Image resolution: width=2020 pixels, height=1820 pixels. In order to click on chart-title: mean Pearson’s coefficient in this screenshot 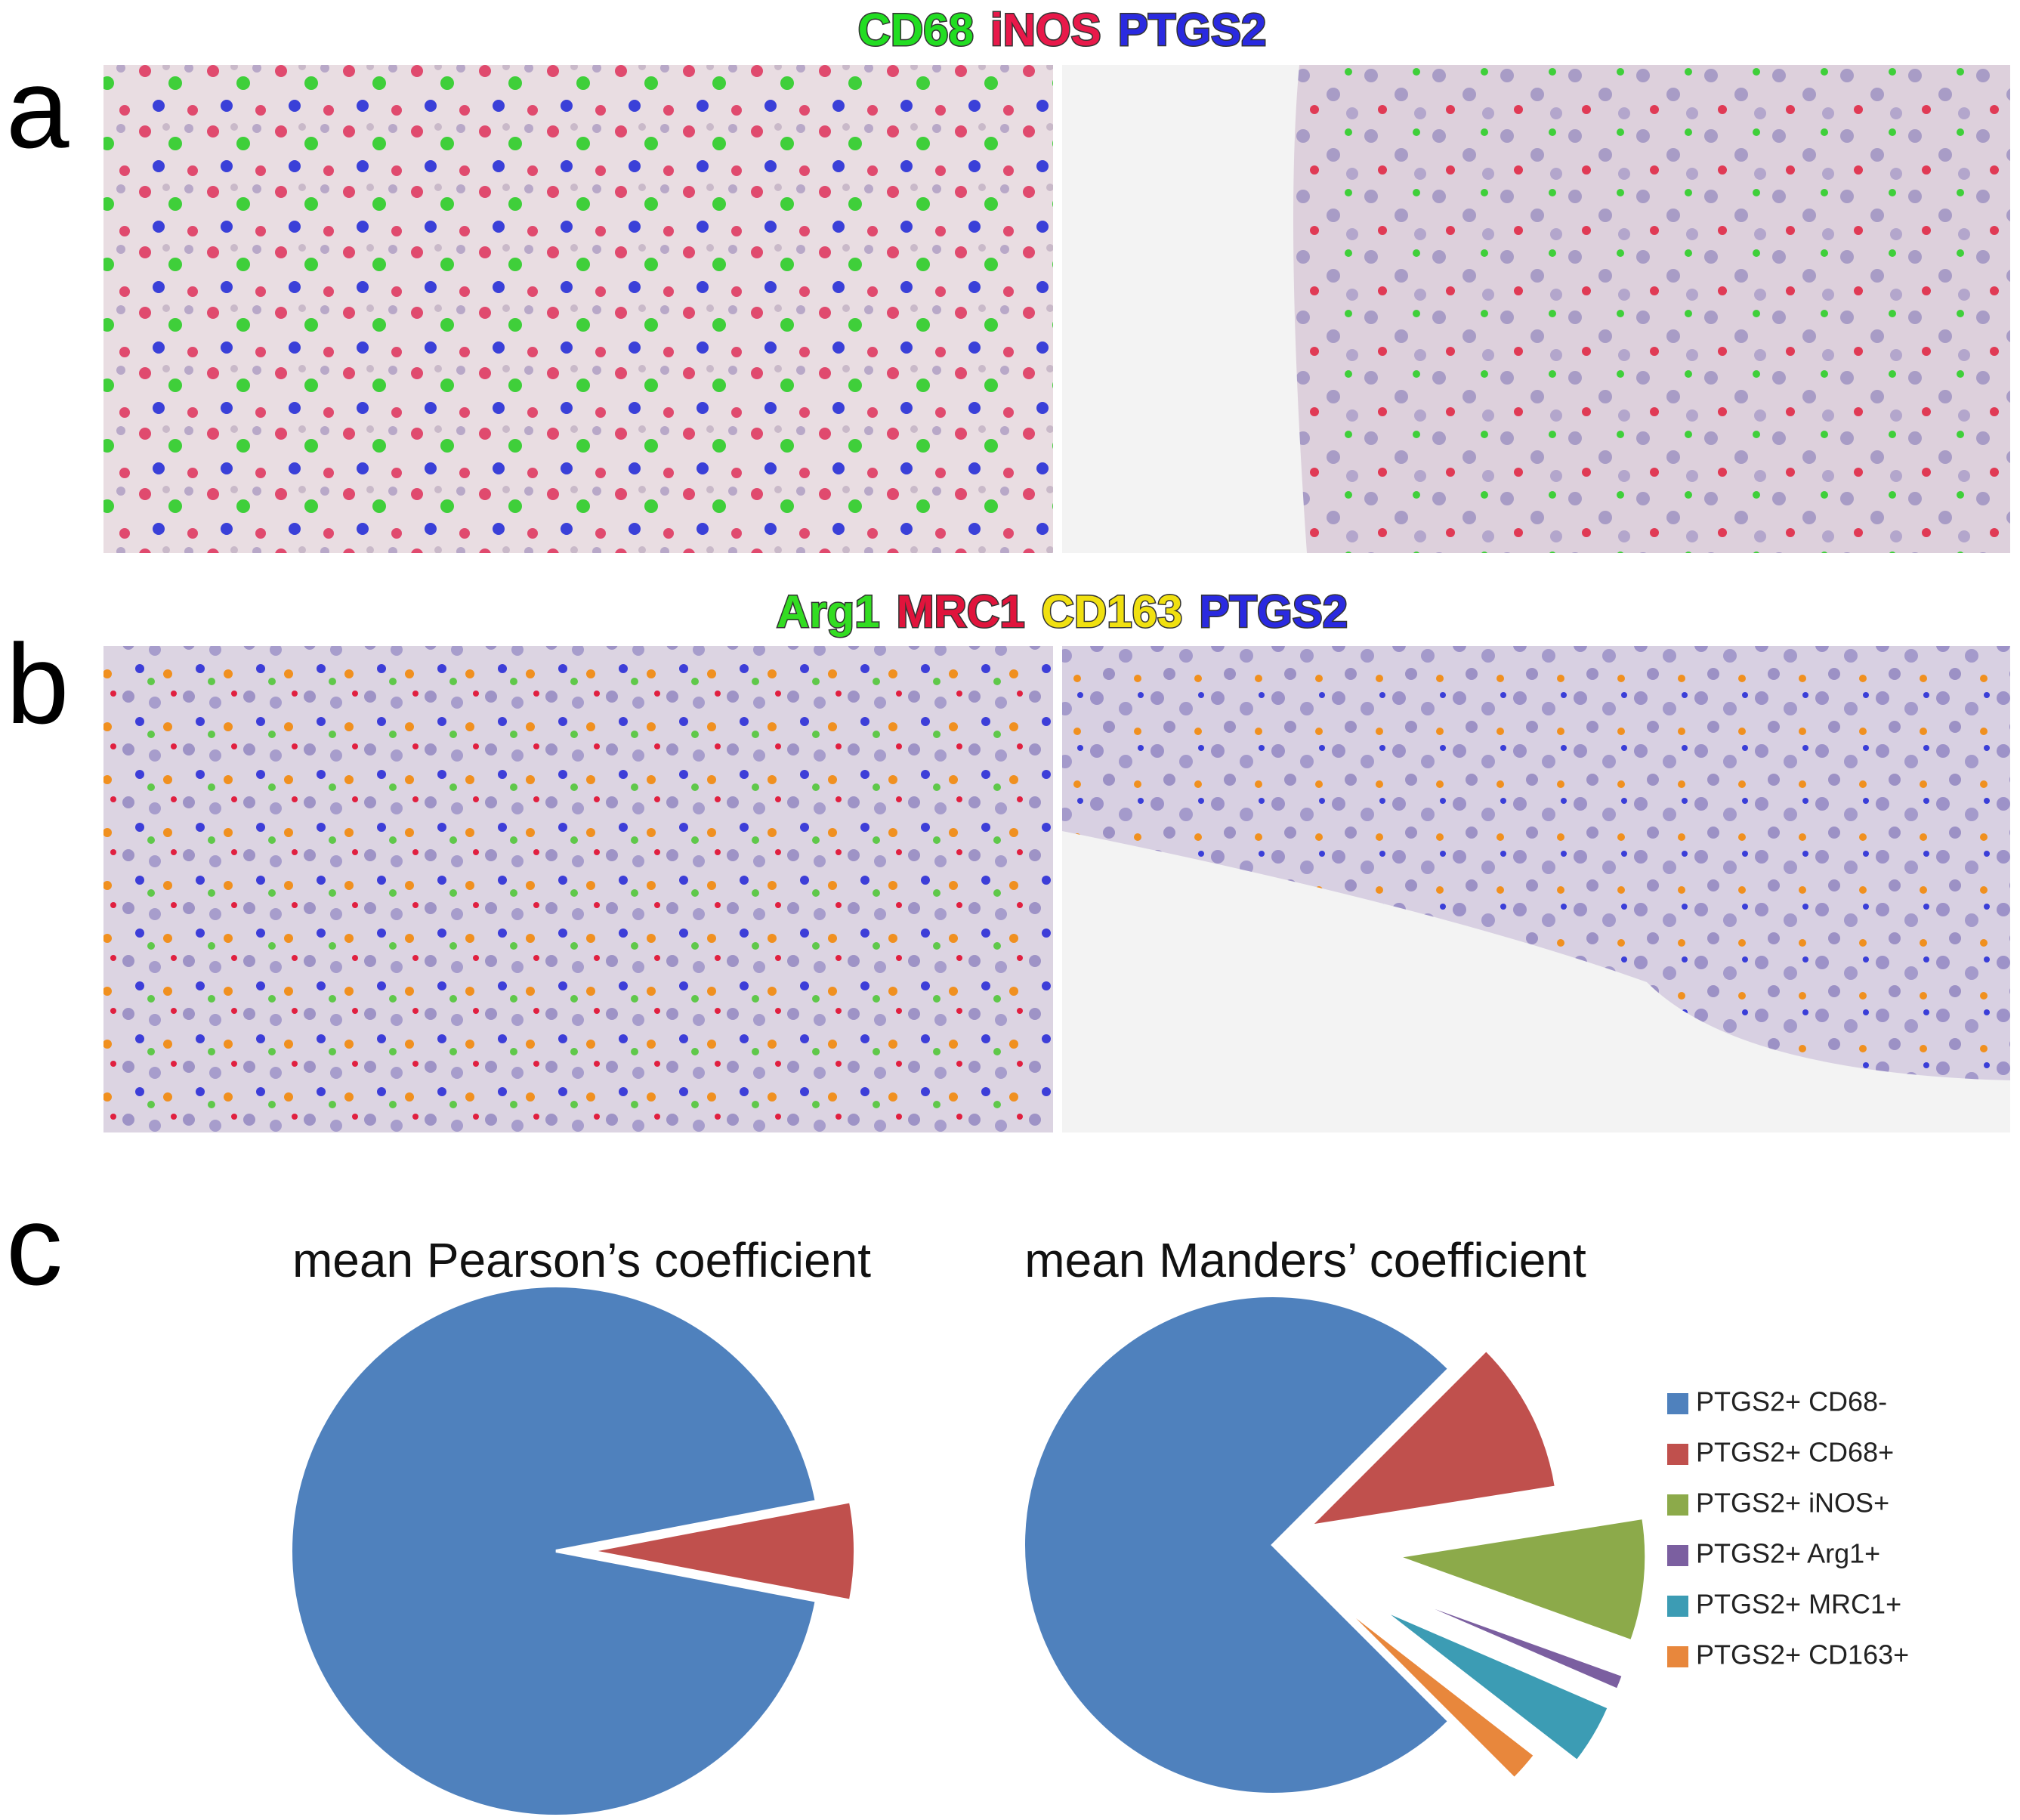, I will do `click(581, 1260)`.